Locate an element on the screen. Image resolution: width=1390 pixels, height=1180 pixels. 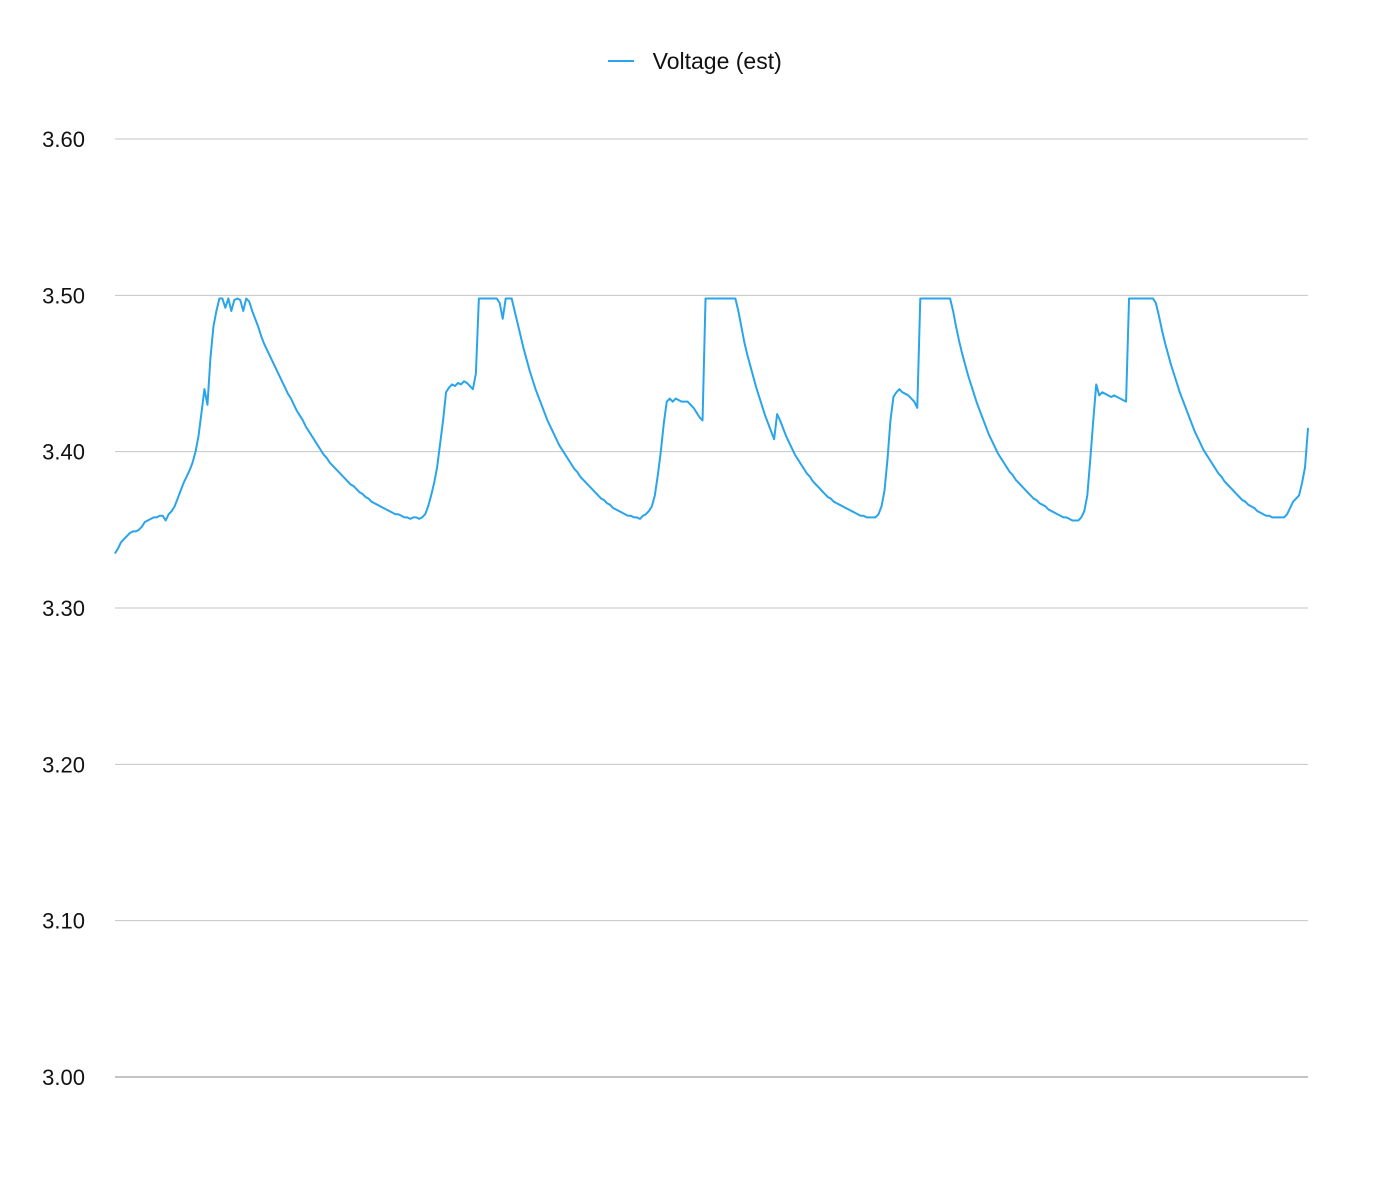
y-tick-label: 3.10 is located at coordinates (63, 921).